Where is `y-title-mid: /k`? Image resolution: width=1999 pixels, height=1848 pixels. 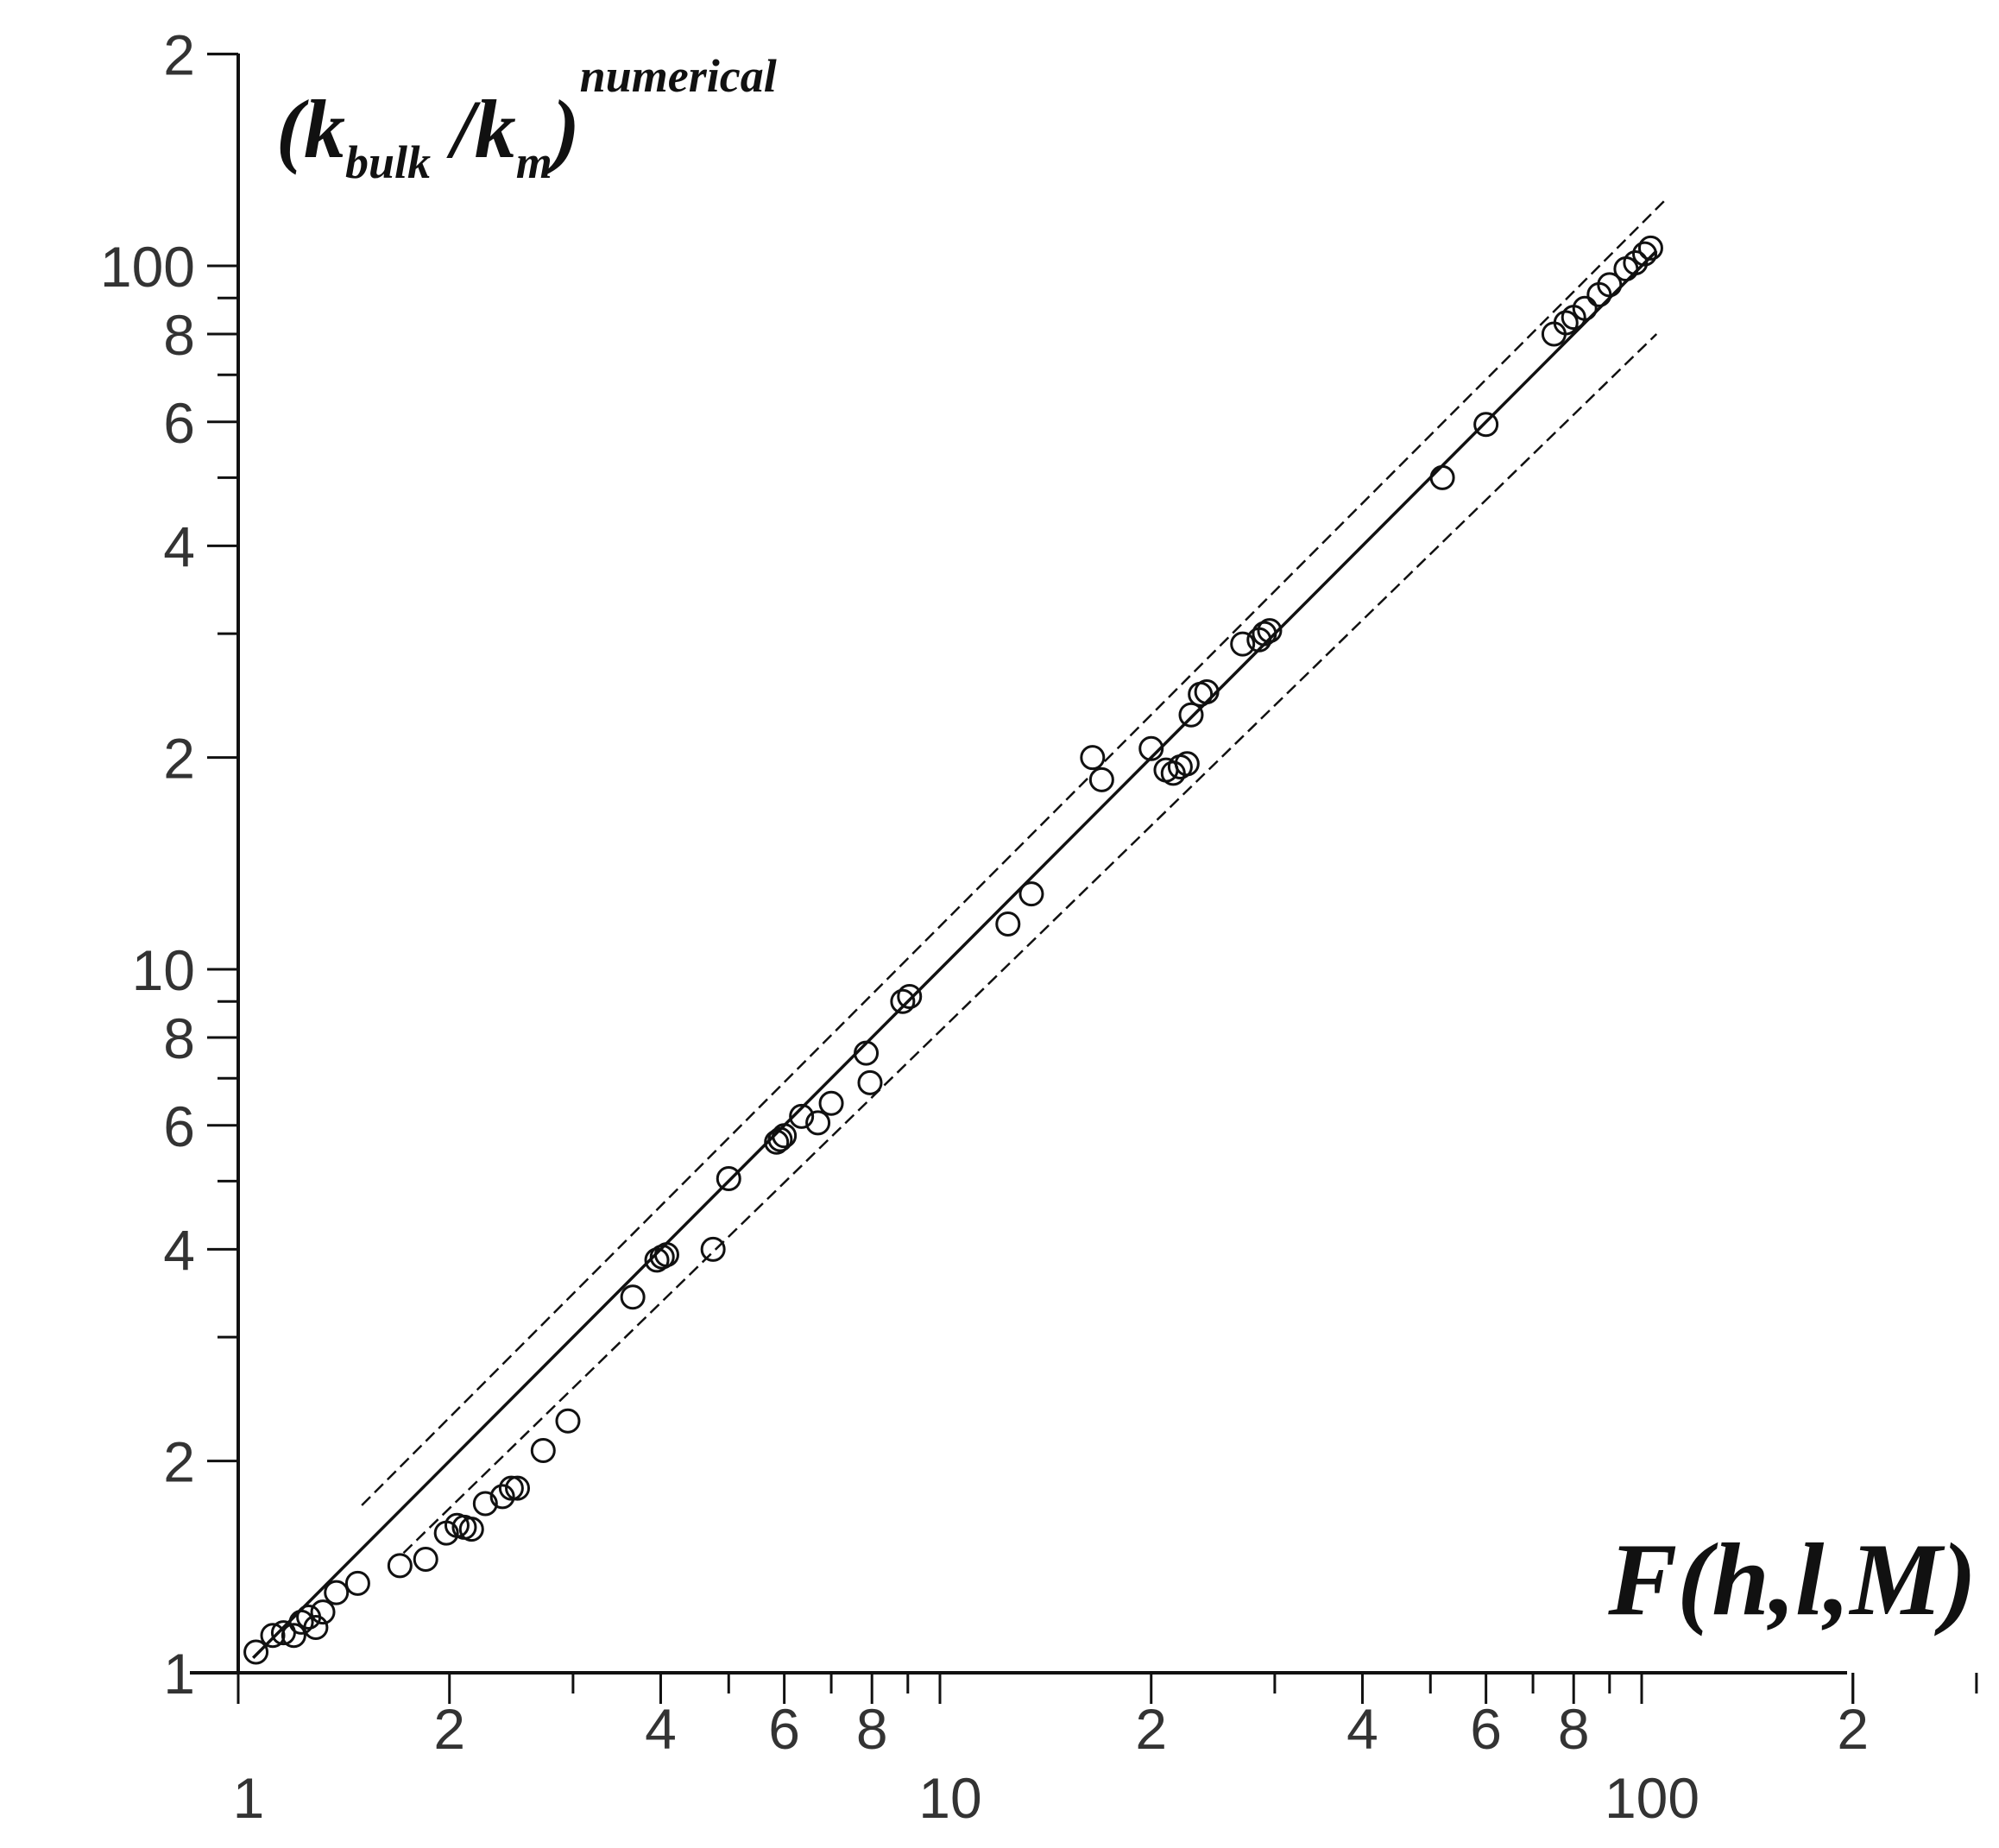 y-title-mid: /k is located at coordinates (473, 129).